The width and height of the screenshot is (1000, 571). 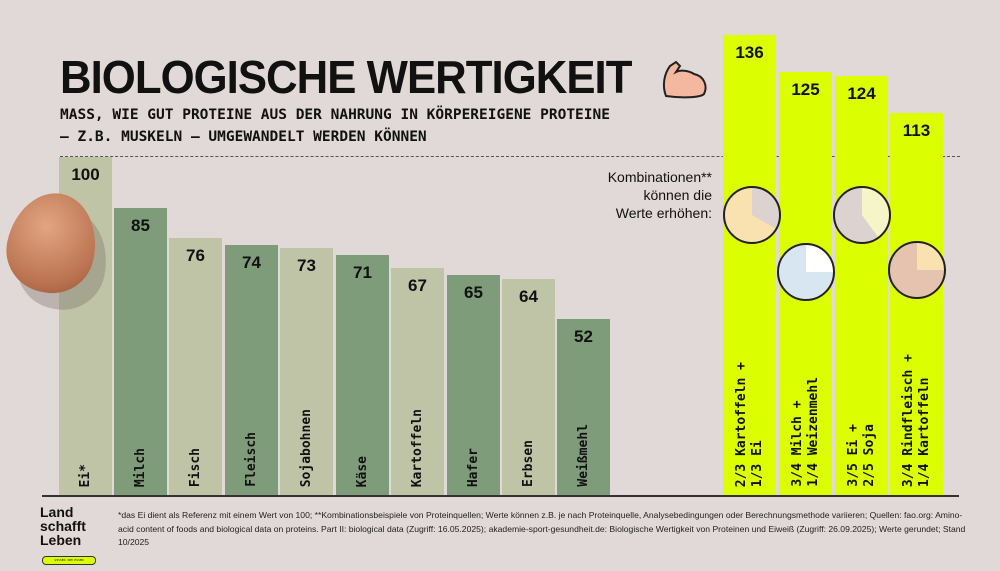 I want to click on value-label: 71, so click(x=362, y=272).